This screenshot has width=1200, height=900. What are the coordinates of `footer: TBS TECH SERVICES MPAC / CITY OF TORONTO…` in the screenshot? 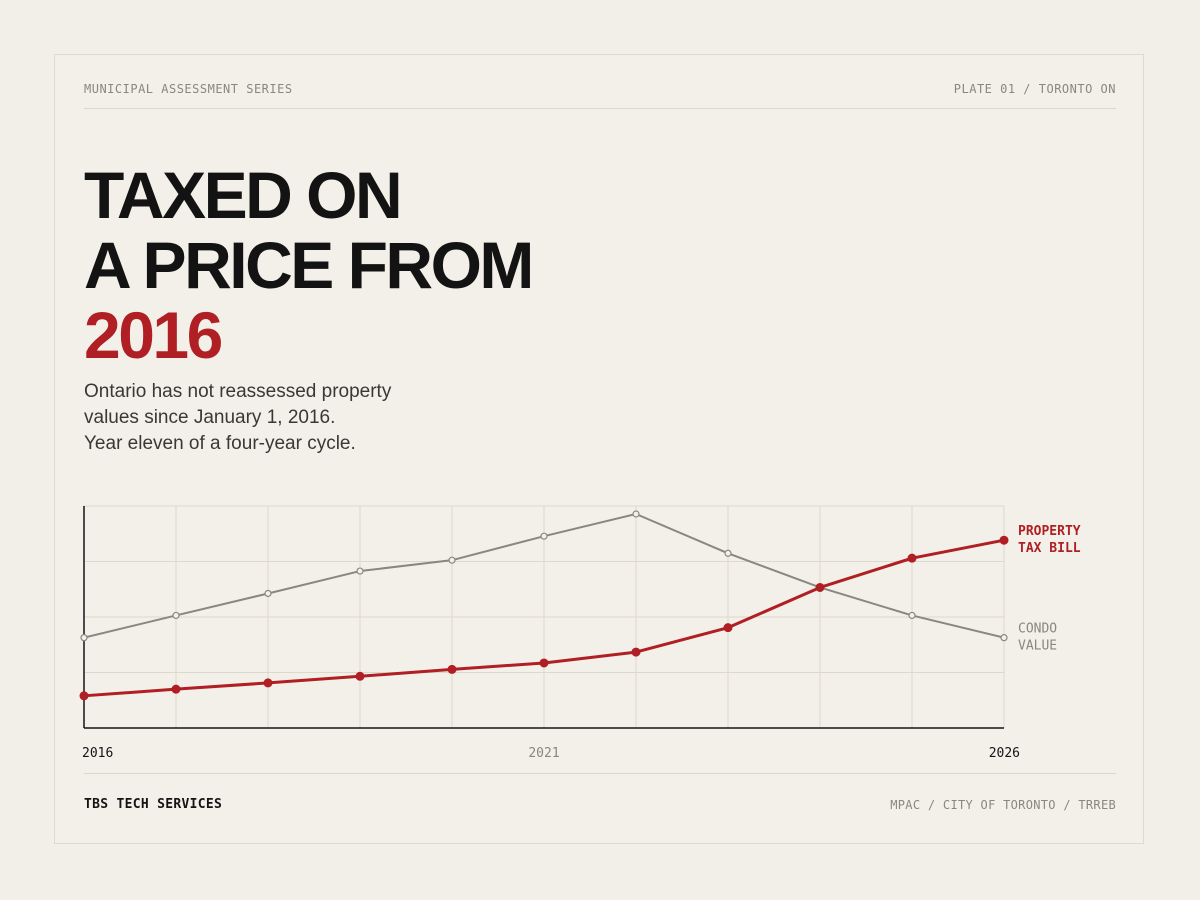 It's located at (600, 793).